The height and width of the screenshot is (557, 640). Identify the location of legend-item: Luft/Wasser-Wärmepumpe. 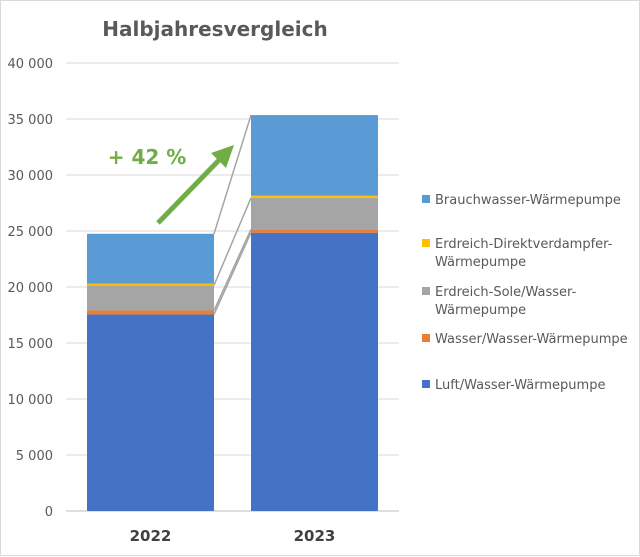
(513, 385).